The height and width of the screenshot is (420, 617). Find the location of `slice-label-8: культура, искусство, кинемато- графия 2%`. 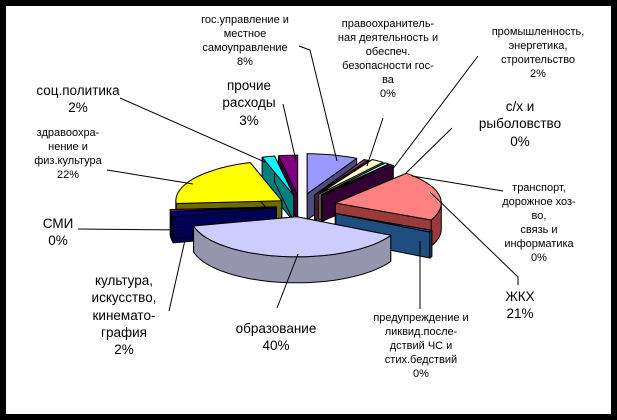

slice-label-8: культура, искусство, кинемато- графия 2% is located at coordinates (124, 315).